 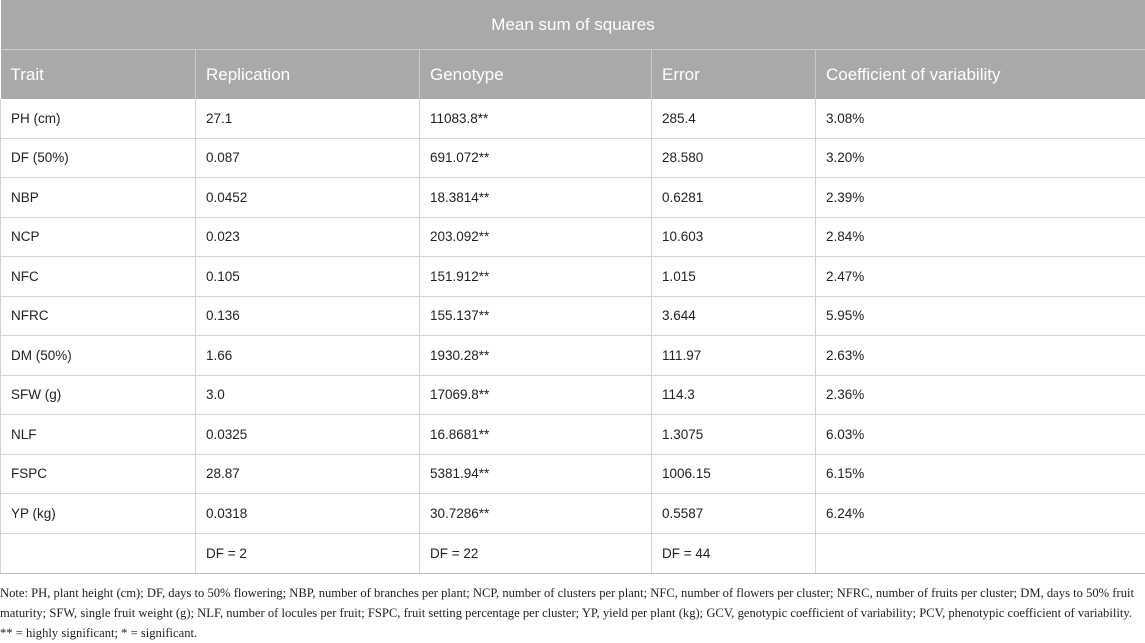 I want to click on cell-error: 3.644, so click(x=734, y=316).